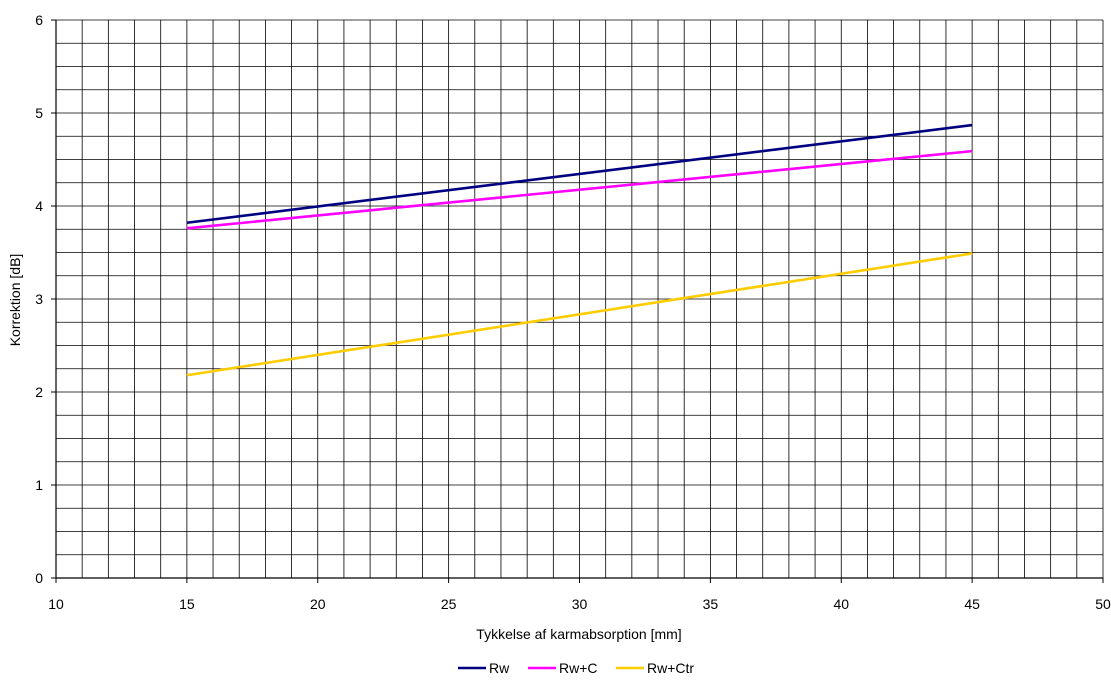 This screenshot has width=1111, height=685. What do you see at coordinates (39, 485) in the screenshot?
I see `y-tick-label: 1` at bounding box center [39, 485].